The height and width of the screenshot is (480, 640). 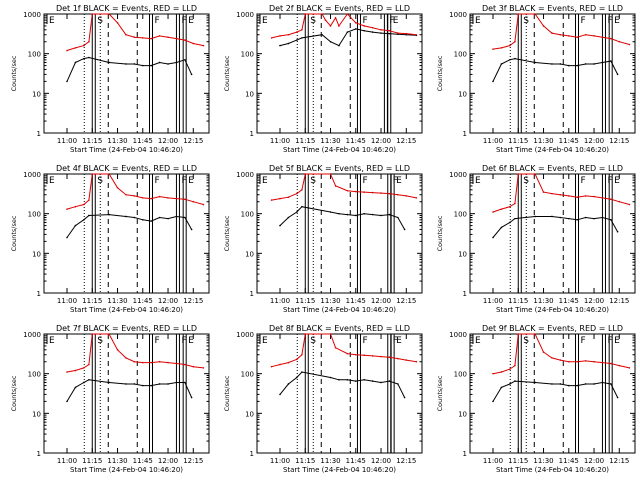 What do you see at coordinates (126, 73) in the screenshot?
I see `plot-frame` at bounding box center [126, 73].